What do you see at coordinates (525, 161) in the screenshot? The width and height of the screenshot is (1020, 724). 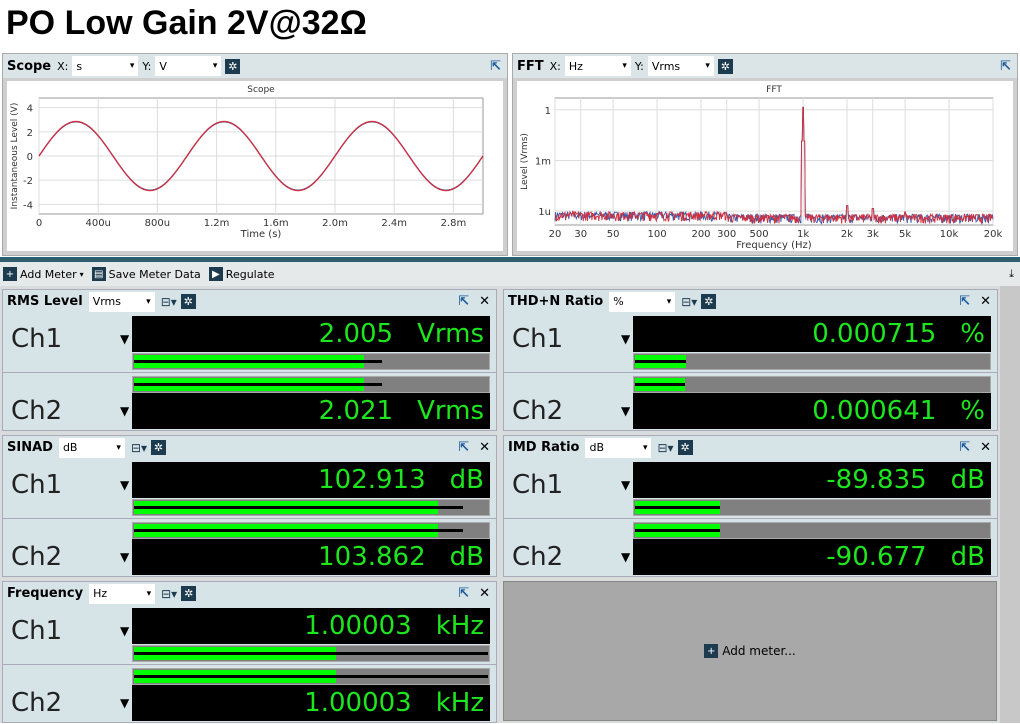 I see `y-axis-label: Level (Vrms)` at bounding box center [525, 161].